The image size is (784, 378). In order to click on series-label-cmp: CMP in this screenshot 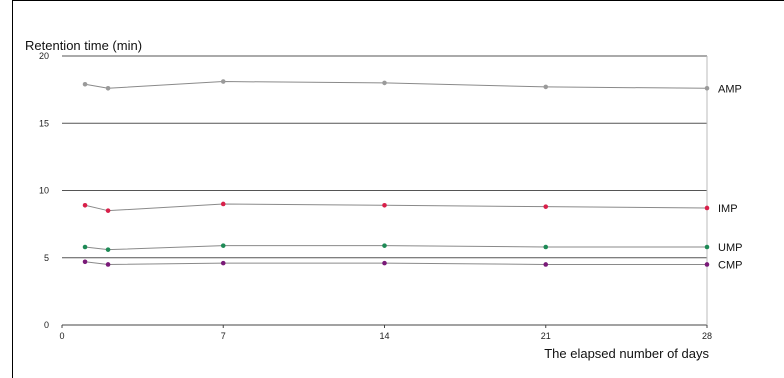, I will do `click(730, 265)`.